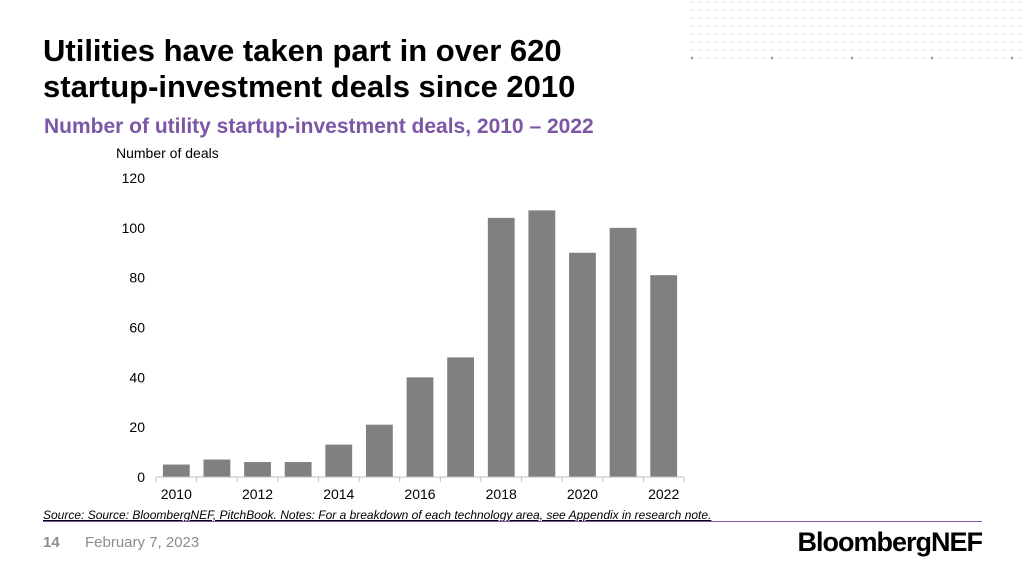  I want to click on y-tick-label: 80, so click(137, 278).